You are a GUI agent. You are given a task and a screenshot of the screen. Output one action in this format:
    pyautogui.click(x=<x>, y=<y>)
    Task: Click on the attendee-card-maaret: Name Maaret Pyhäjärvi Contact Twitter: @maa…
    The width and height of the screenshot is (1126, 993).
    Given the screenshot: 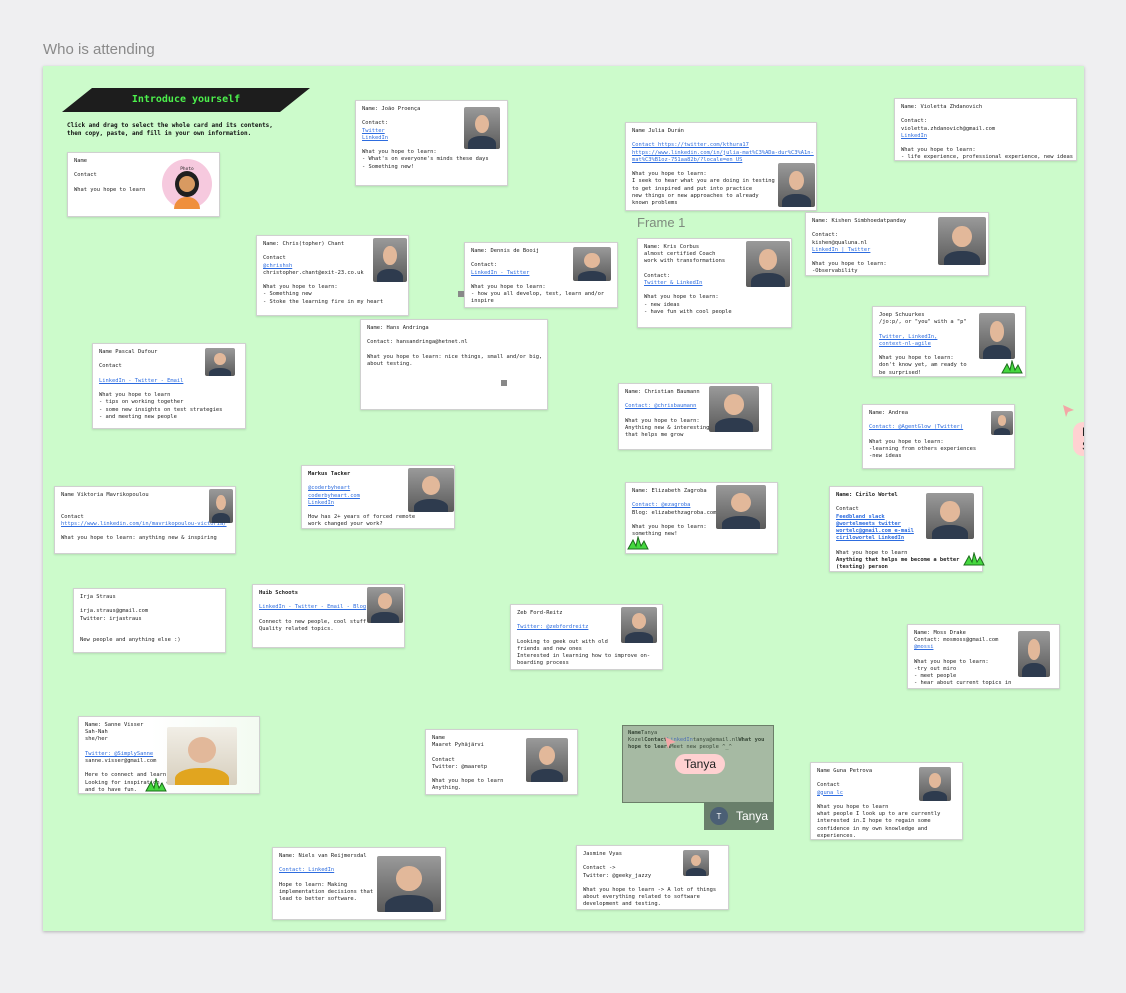 What is the action you would take?
    pyautogui.click(x=501, y=762)
    